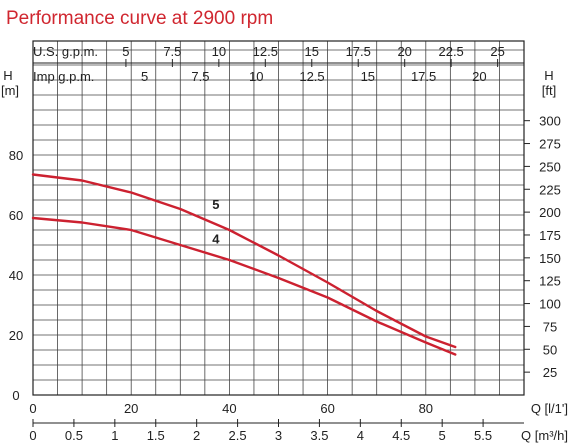 This screenshot has height=447, width=570. I want to click on us-gpm-tick-label: 12.5, so click(265, 51).